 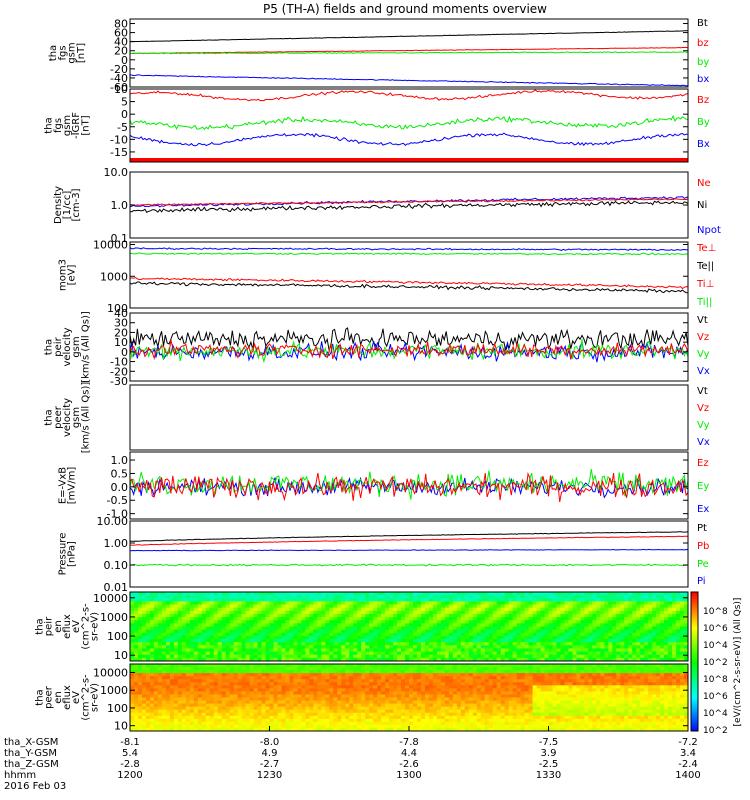 What do you see at coordinates (688, 753) in the screenshot?
I see `x-tick-label: 3.4` at bounding box center [688, 753].